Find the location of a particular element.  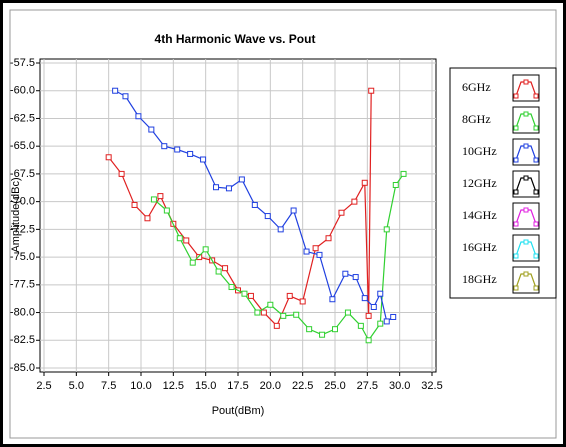

legend-label: 14GHz is located at coordinates (479, 215).